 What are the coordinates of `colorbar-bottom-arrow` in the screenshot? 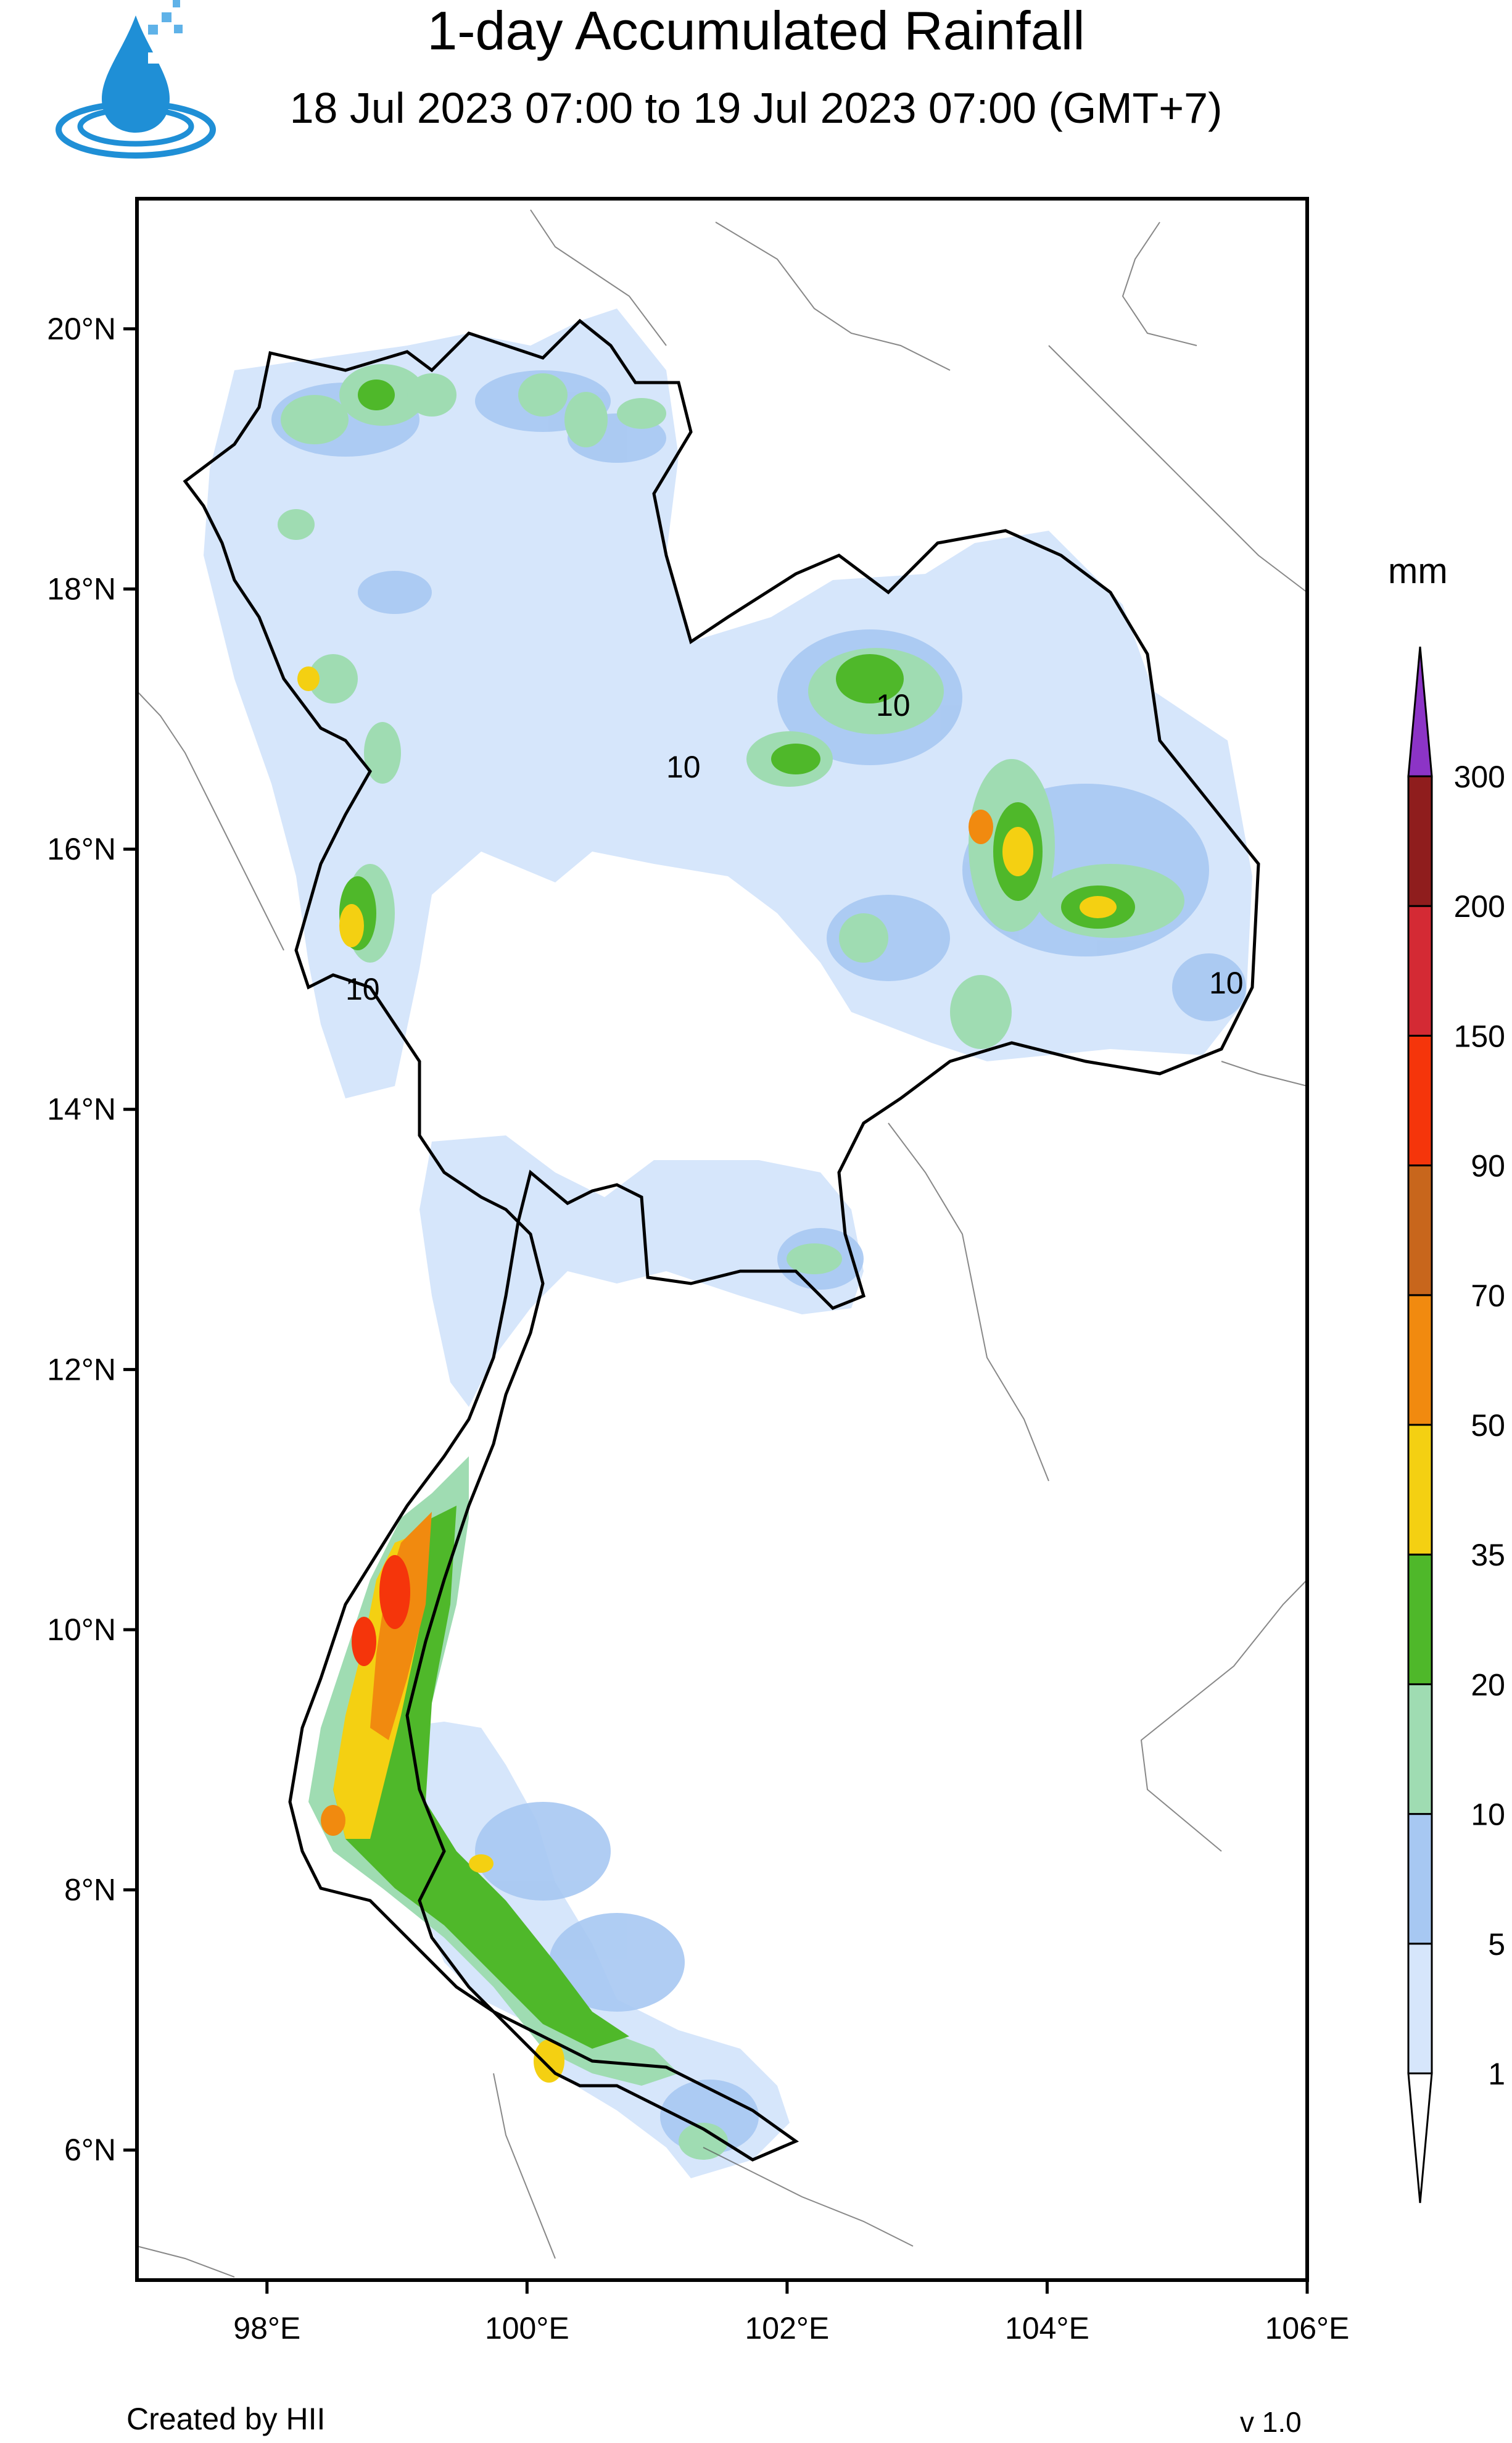 It's located at (1420, 2138).